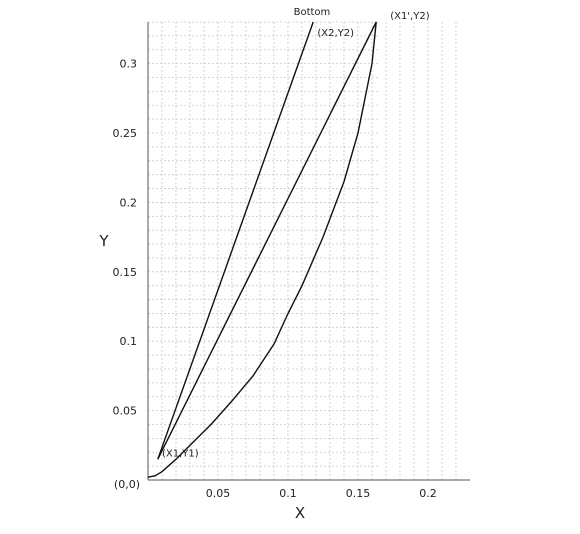 This screenshot has width=580, height=534. I want to click on annotation-label: (X1,Y1), so click(180, 453).